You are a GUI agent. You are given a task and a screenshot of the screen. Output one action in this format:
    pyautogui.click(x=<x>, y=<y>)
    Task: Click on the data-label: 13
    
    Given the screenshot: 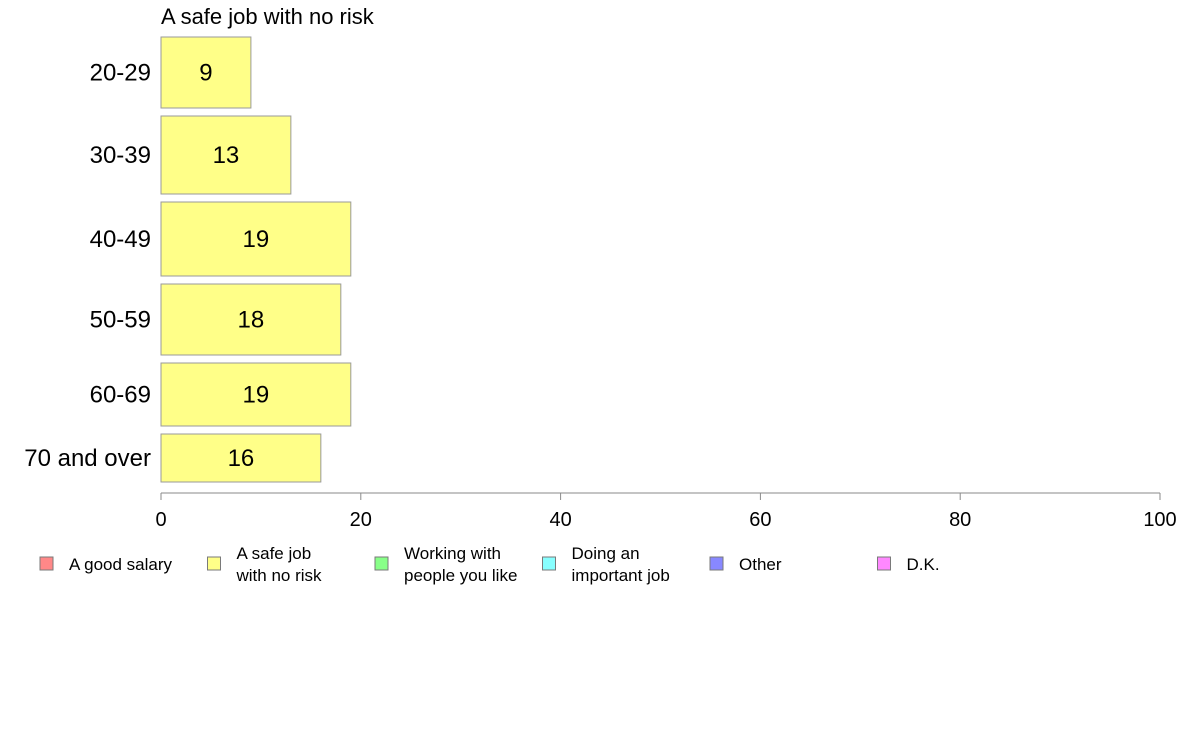 What is the action you would take?
    pyautogui.click(x=226, y=155)
    